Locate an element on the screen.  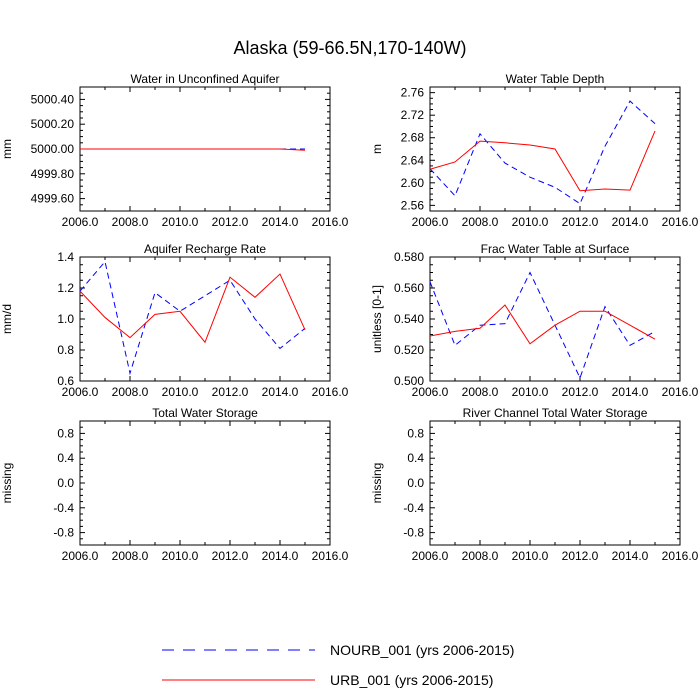
y-tick-label: 0.500 is located at coordinates (409, 381).